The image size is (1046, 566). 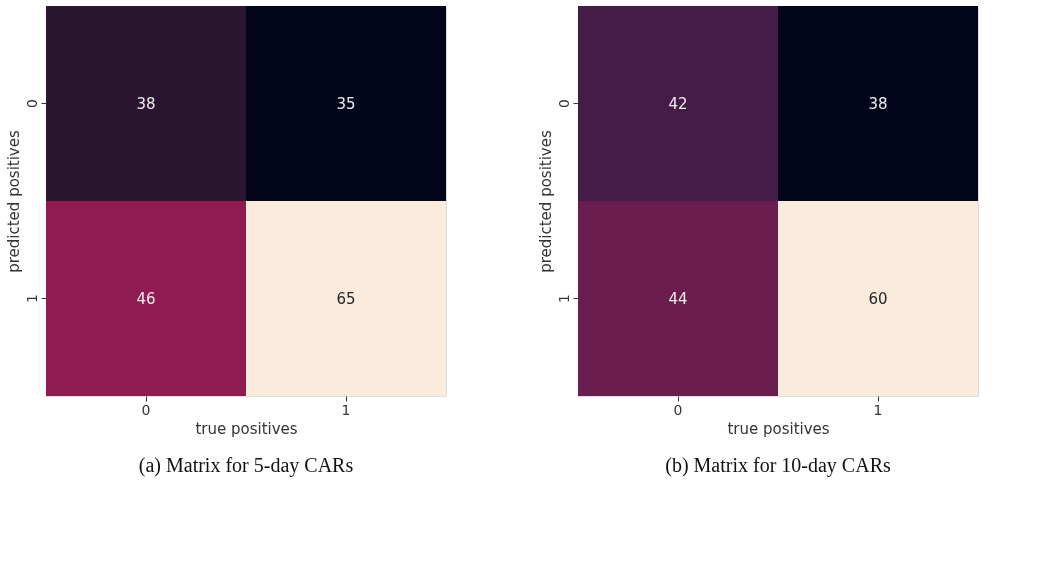 I want to click on text: (a) Matrix for 5-day CARs, so click(x=246, y=465).